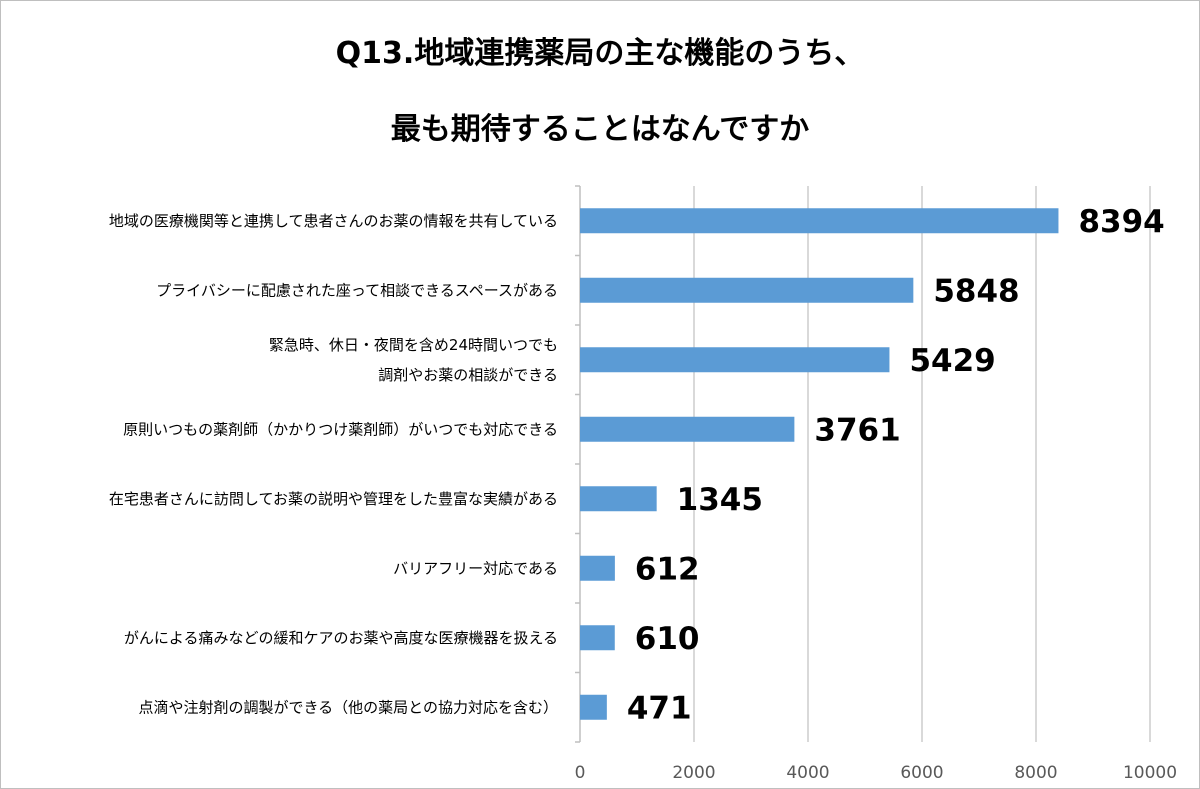  I want to click on category-label-4: 在宅患者さんに訪問してお薬の説明や管理をした豊富な実績がある, so click(333, 499).